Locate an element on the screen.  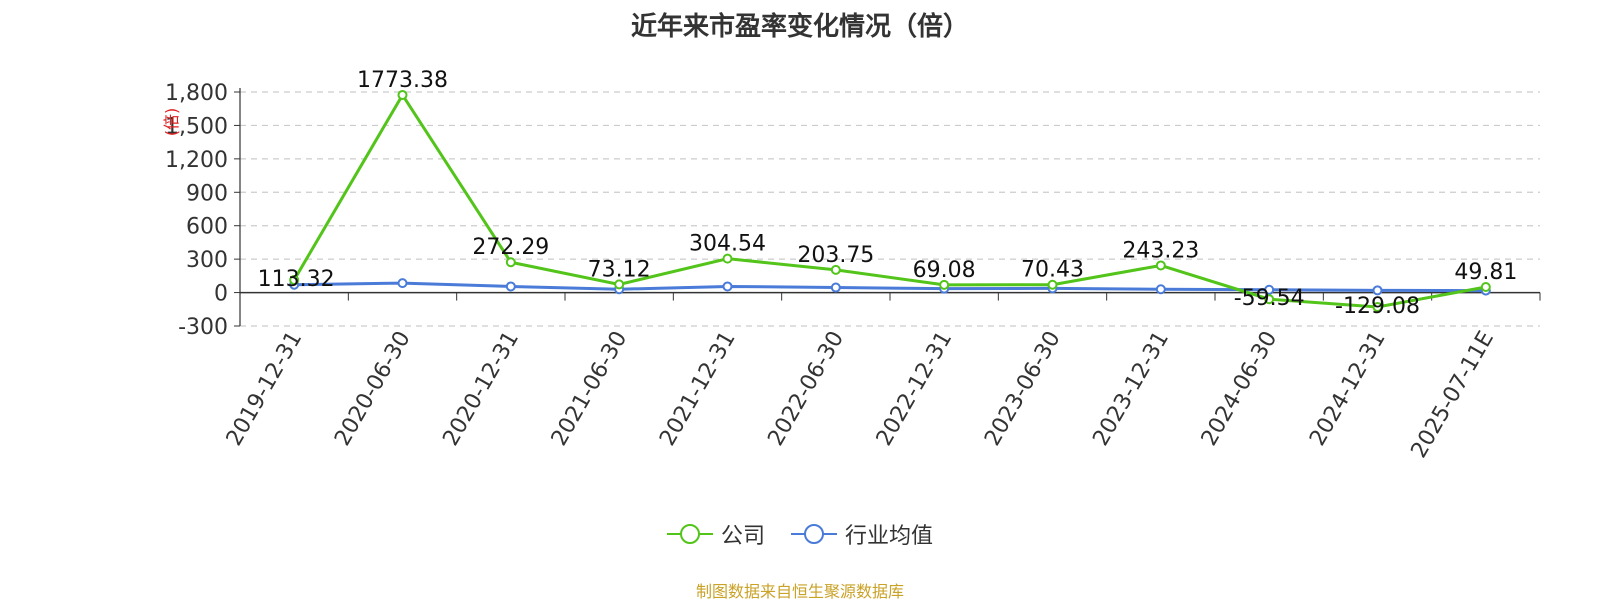
company-data-label: 69.08 is located at coordinates (944, 270).